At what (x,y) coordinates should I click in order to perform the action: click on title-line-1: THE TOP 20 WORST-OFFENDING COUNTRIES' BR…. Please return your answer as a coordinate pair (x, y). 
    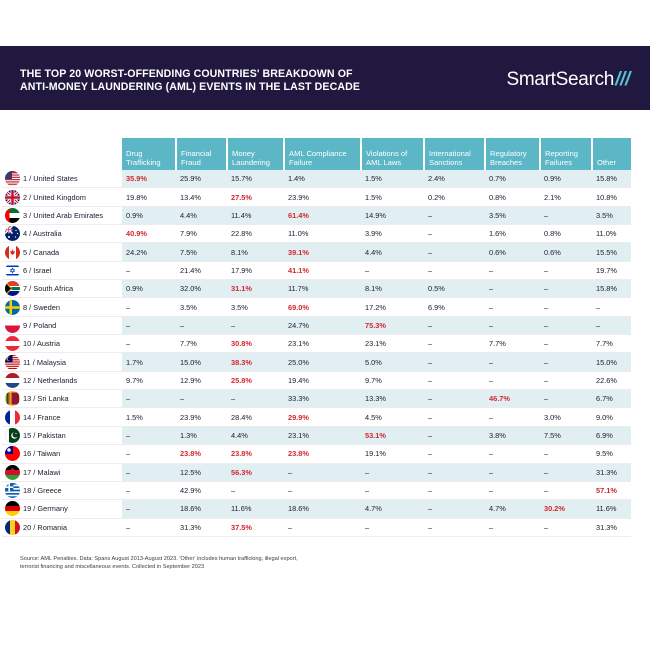
    Looking at the image, I should click on (186, 74).